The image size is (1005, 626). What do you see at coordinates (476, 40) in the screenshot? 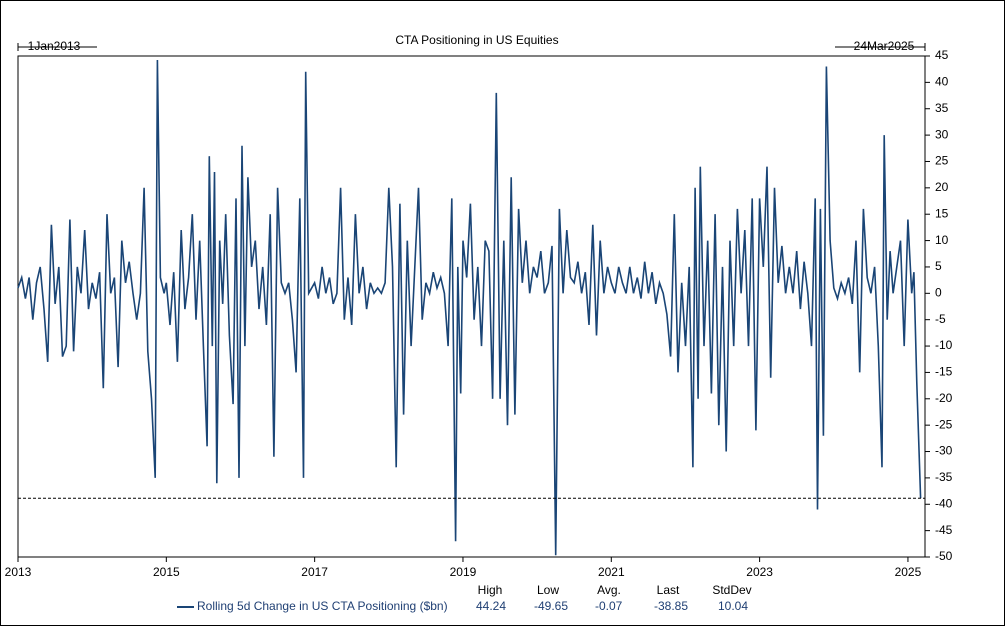
I see `chart-title: CTA Positioning in US Equities` at bounding box center [476, 40].